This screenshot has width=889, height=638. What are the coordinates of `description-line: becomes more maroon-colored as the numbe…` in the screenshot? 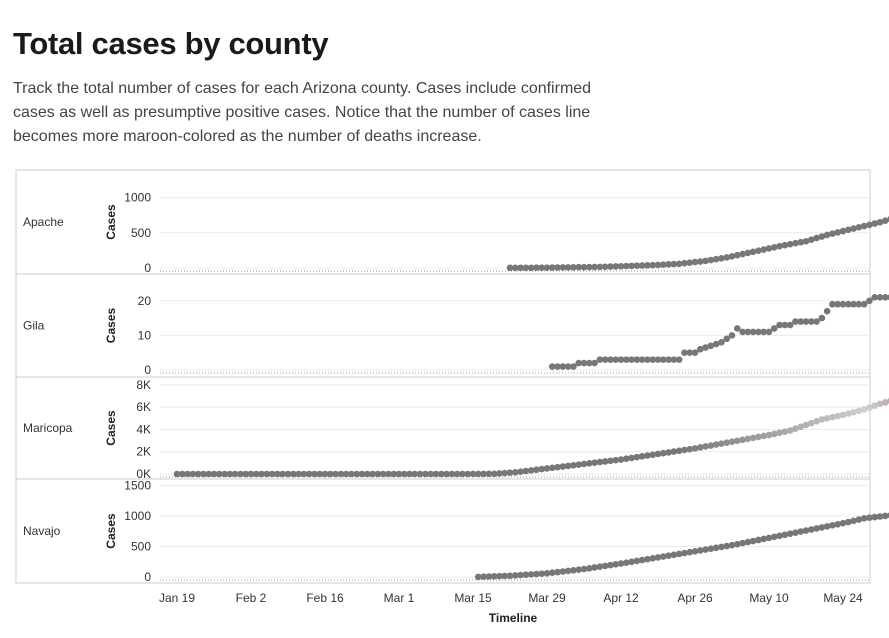 It's located at (247, 136).